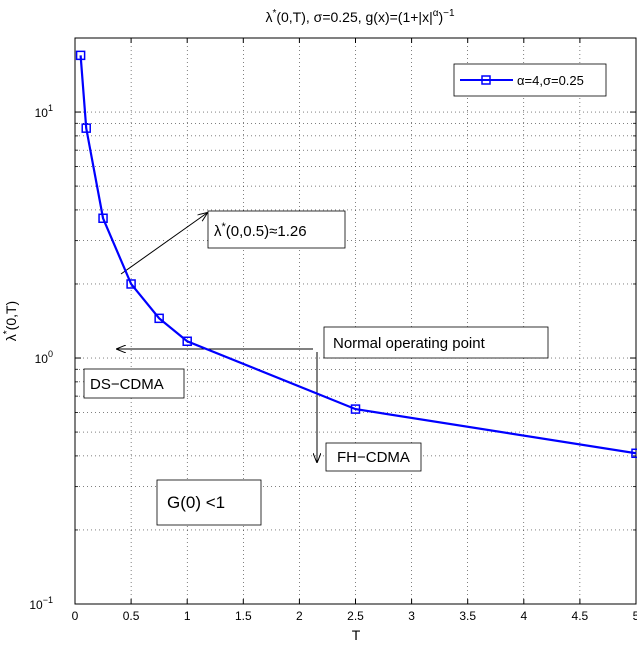 The width and height of the screenshot is (637, 645). Describe the element at coordinates (196, 502) in the screenshot. I see `annotation-g0: G(0) <1` at that location.